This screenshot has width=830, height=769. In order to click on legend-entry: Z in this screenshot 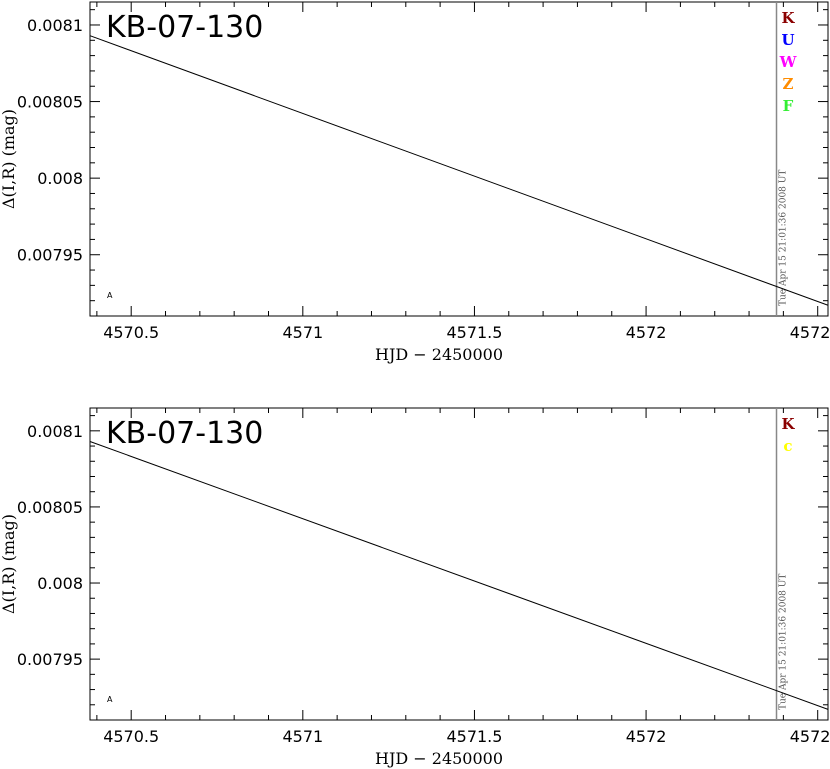, I will do `click(788, 84)`.